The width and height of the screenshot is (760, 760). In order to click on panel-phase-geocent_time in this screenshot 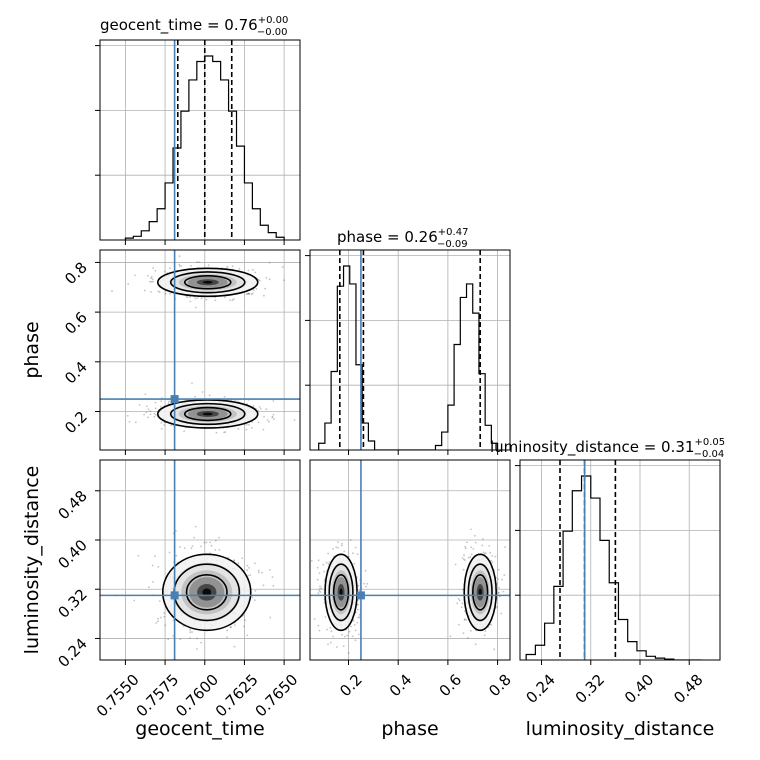, I will do `click(200, 350)`.